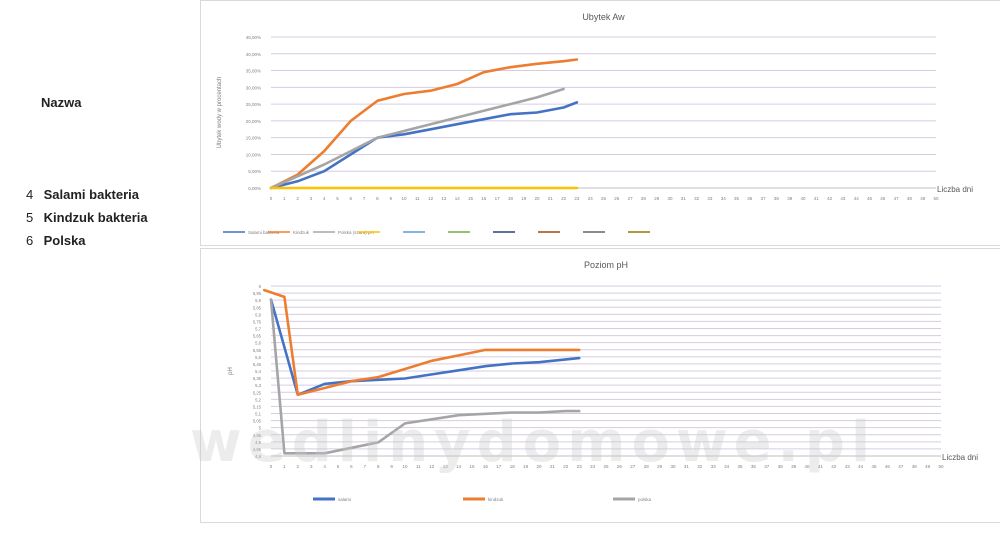  I want to click on x-tick-label: 42, so click(834, 466).